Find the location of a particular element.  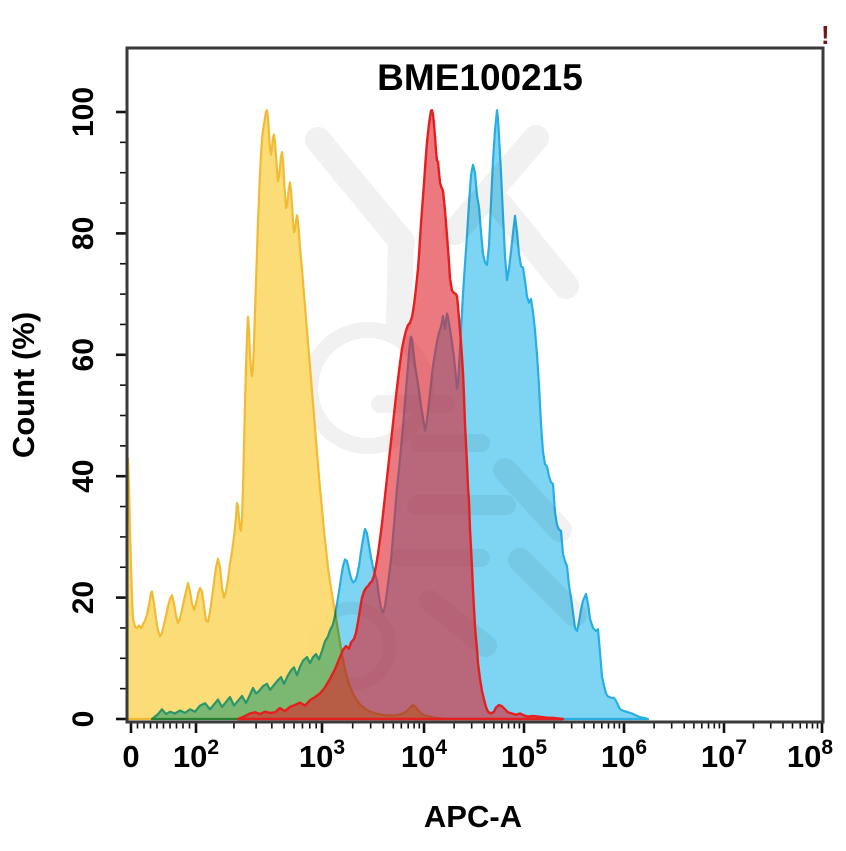

x-tick-label: 10⁸ is located at coordinates (810, 755).